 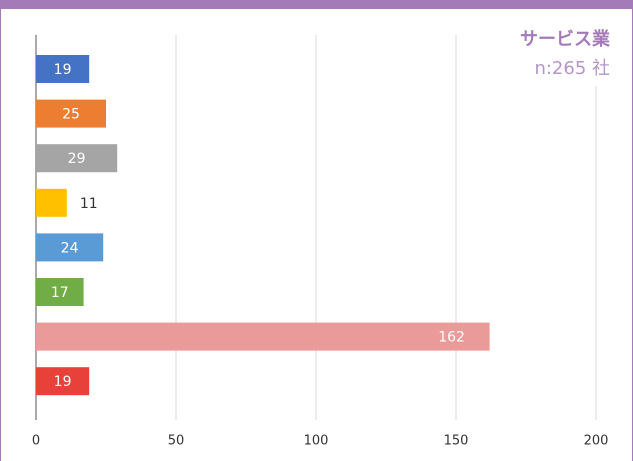 I want to click on data-label: 24, so click(x=70, y=248).